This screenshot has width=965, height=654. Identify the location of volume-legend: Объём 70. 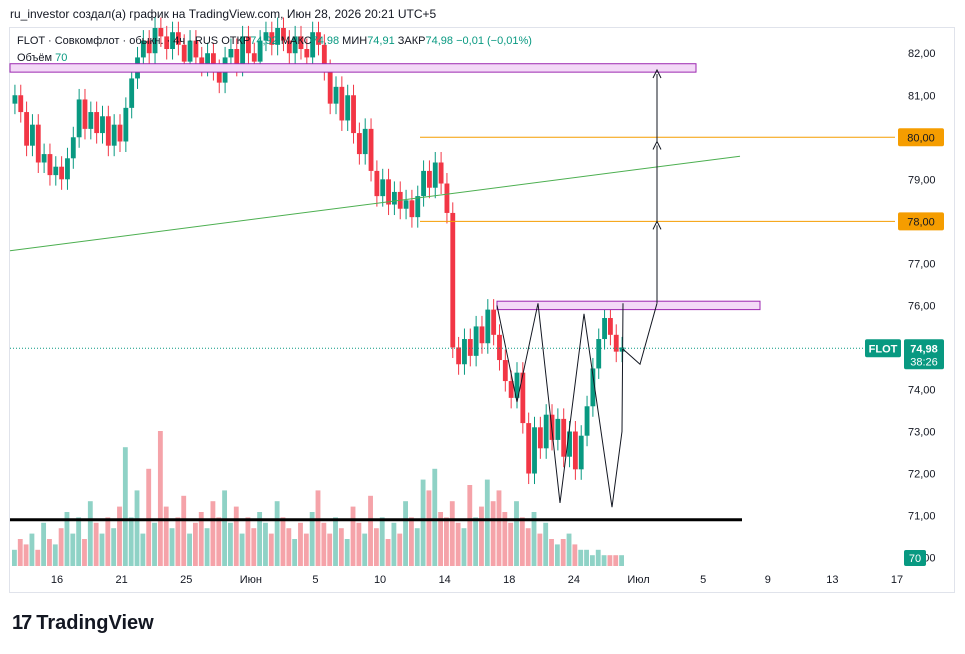
(42, 58).